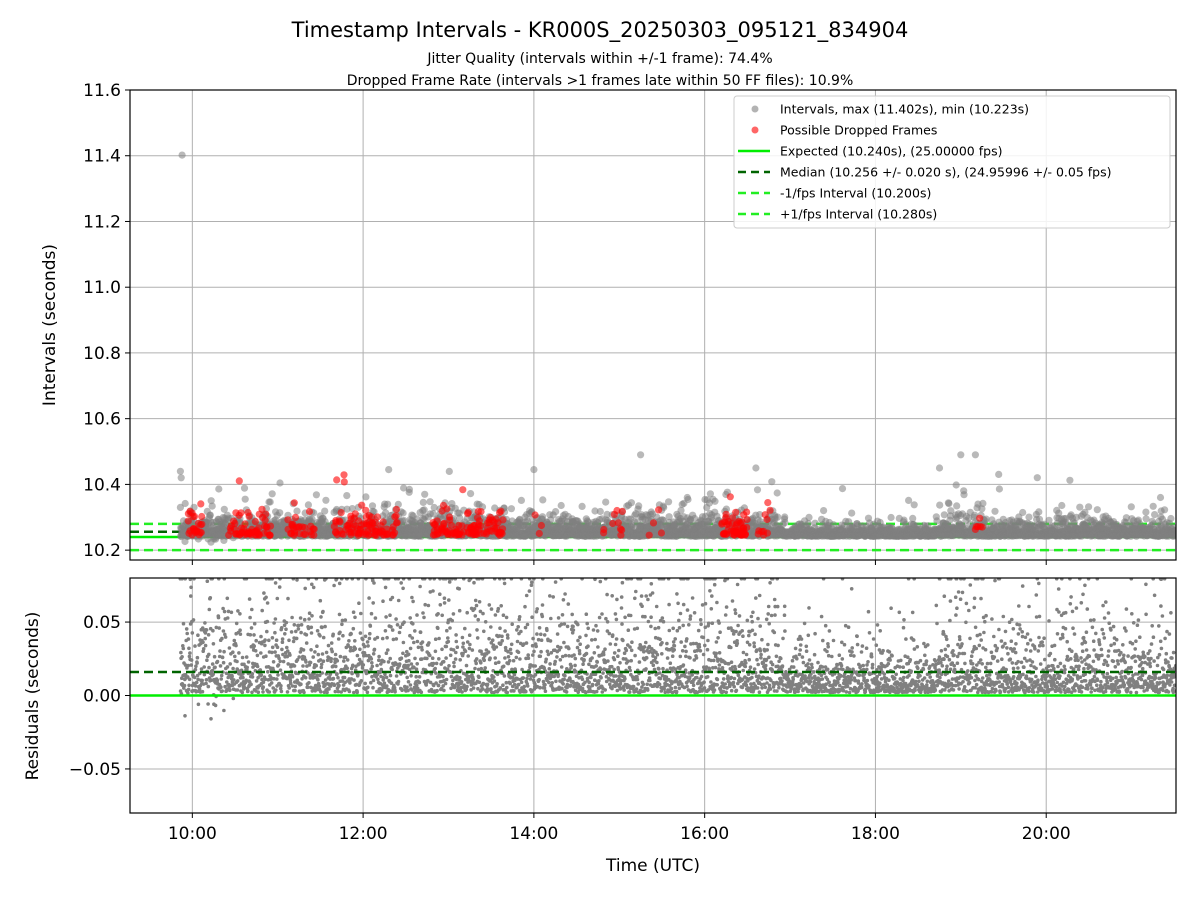 The width and height of the screenshot is (1200, 900). What do you see at coordinates (891, 151) in the screenshot?
I see `legend-expected-label: Expected (10.240s), (25.00000 fps)` at bounding box center [891, 151].